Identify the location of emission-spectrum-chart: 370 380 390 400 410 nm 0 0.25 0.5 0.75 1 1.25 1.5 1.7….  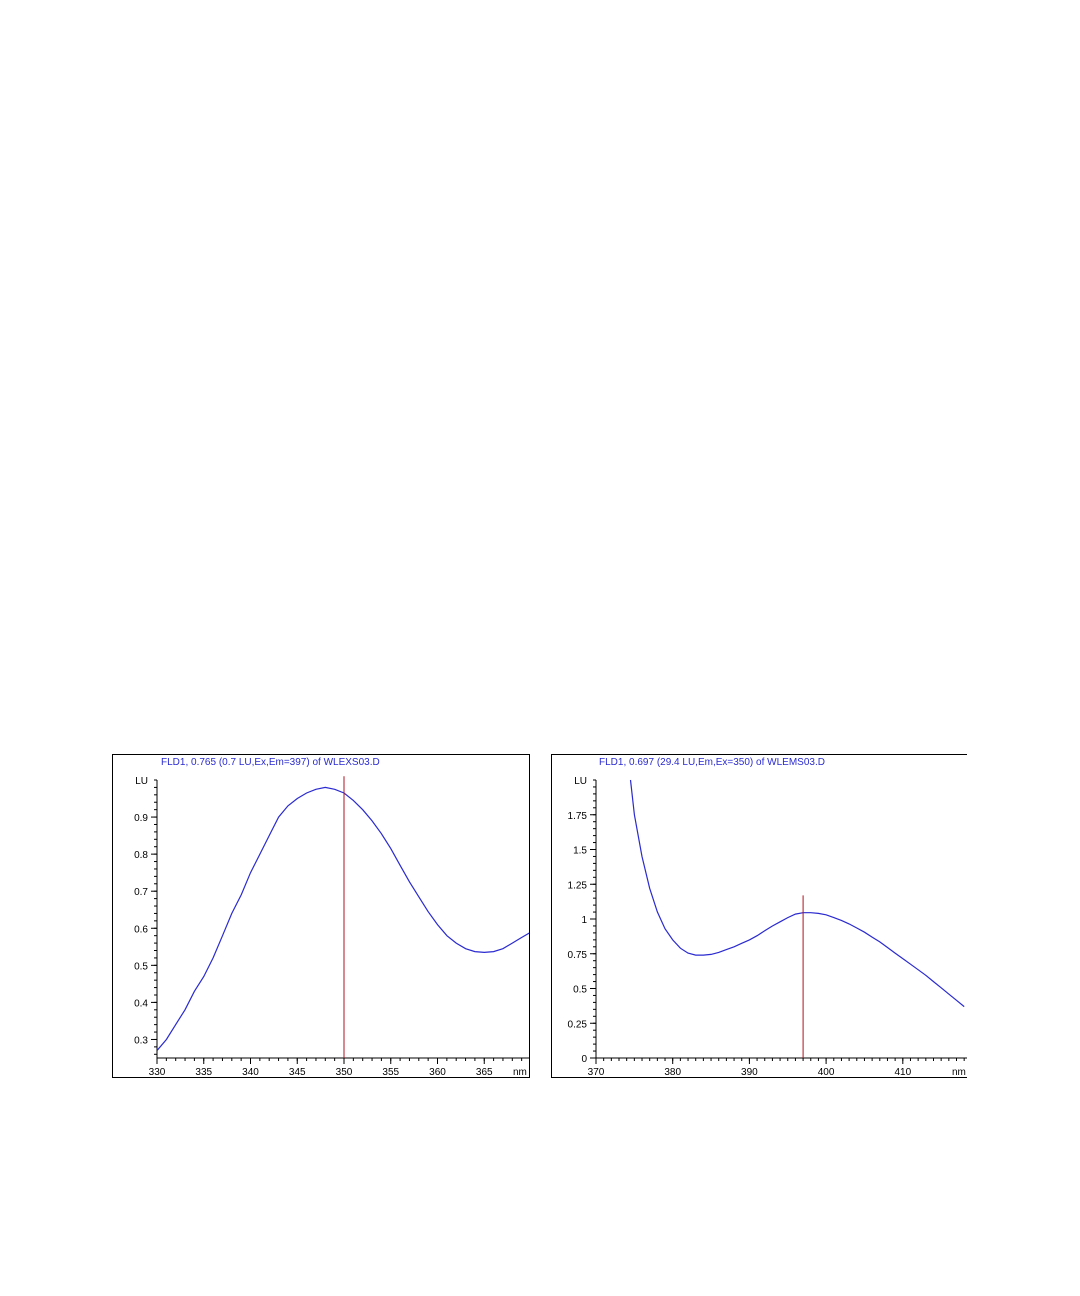
(767, 927).